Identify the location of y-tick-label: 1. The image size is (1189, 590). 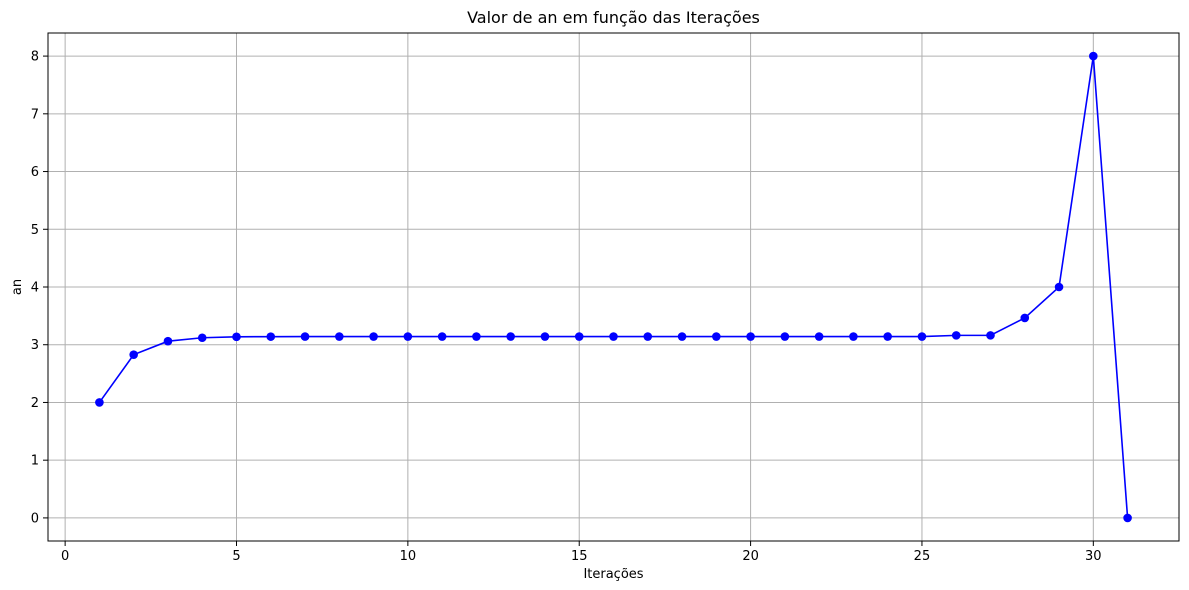
(35, 461).